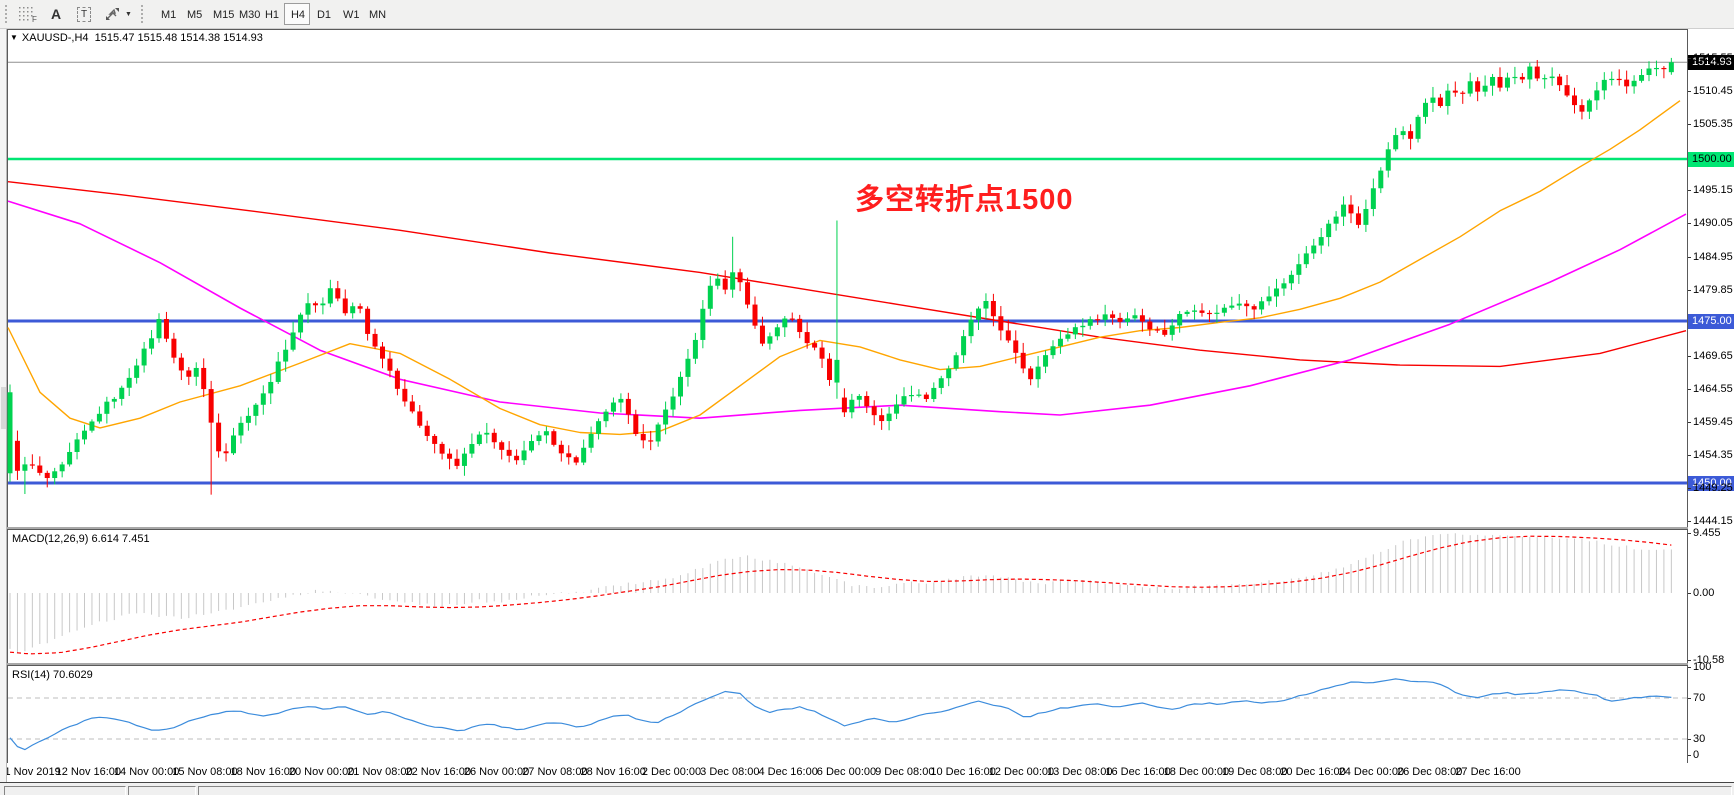 Image resolution: width=1734 pixels, height=795 pixels. What do you see at coordinates (1713, 256) in the screenshot?
I see `price-axis-label: 1484.95` at bounding box center [1713, 256].